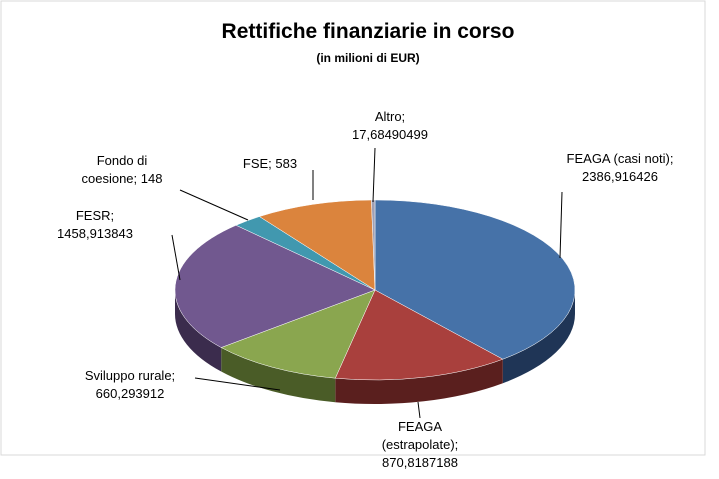 Image resolution: width=719 pixels, height=479 pixels. Describe the element at coordinates (390, 134) in the screenshot. I see `label-part: 17,68490499` at that location.